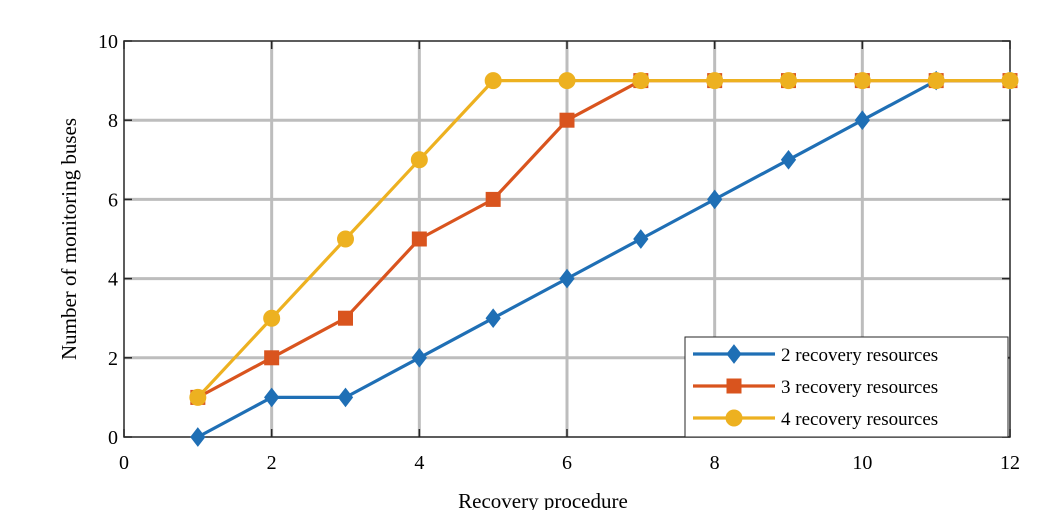 The height and width of the screenshot is (510, 1053). What do you see at coordinates (862, 463) in the screenshot?
I see `x-tick-label: 10` at bounding box center [862, 463].